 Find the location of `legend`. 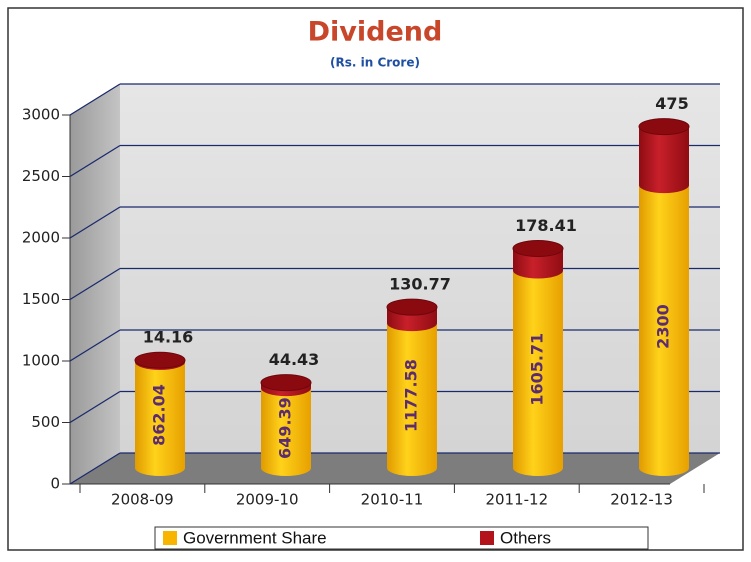

legend is located at coordinates (401, 538).